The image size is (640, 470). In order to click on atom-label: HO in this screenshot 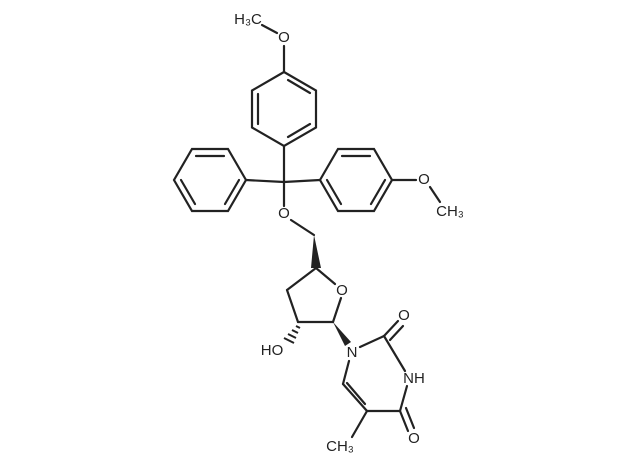, I will do `click(272, 350)`.